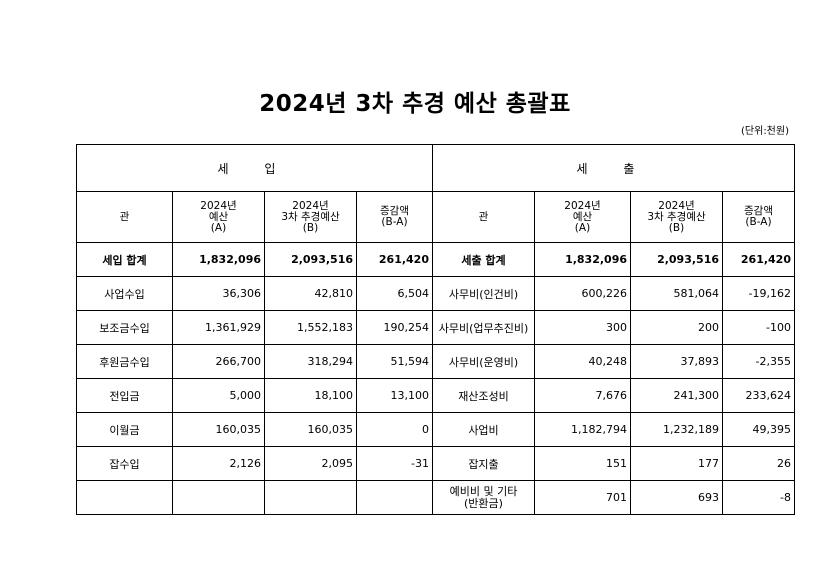 The image size is (830, 586). I want to click on expense-diff: -100, so click(758, 327).